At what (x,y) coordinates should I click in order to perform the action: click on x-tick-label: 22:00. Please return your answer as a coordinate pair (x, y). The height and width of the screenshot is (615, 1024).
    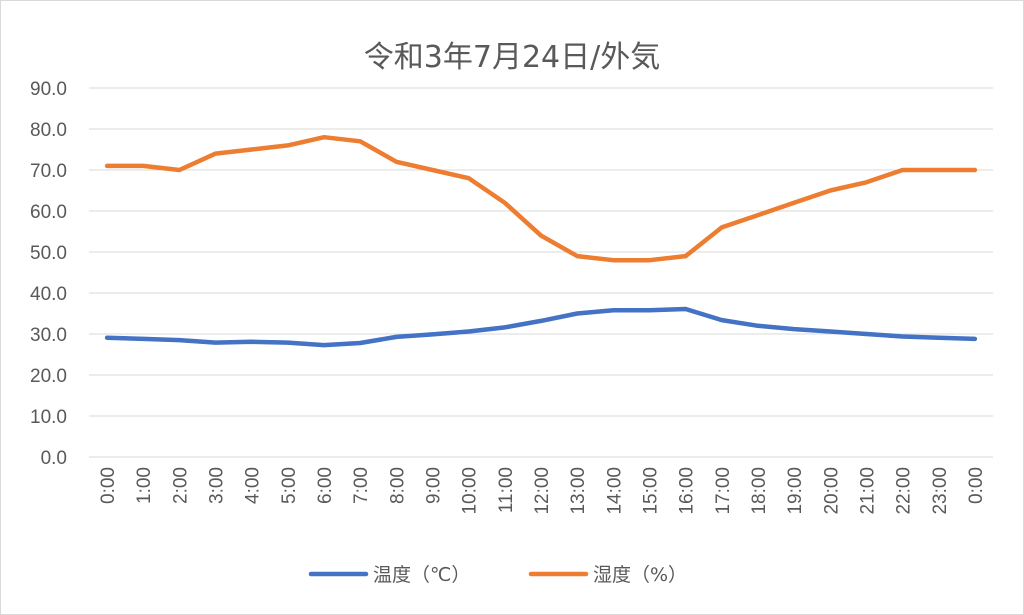
    Looking at the image, I should click on (904, 491).